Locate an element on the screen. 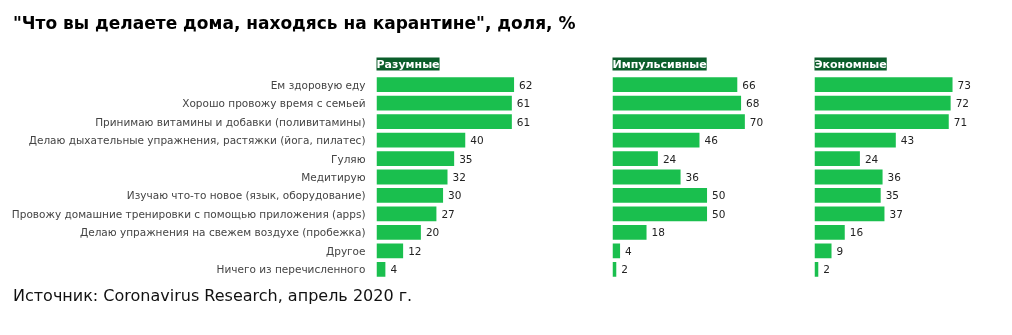 The height and width of the screenshot is (335, 1012). data-label: 66 is located at coordinates (749, 84).